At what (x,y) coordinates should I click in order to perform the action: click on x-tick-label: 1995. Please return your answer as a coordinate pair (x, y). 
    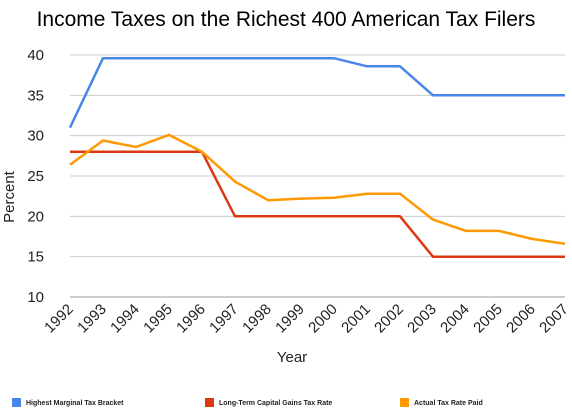
    Looking at the image, I should click on (158, 319).